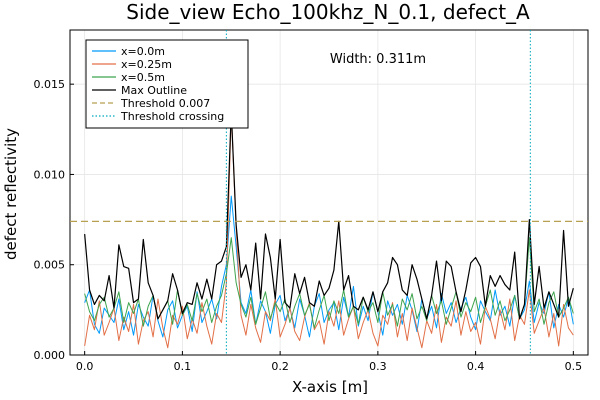 The image size is (600, 400). What do you see at coordinates (378, 59) in the screenshot?
I see `width-annotation: Width: 0.311m` at bounding box center [378, 59].